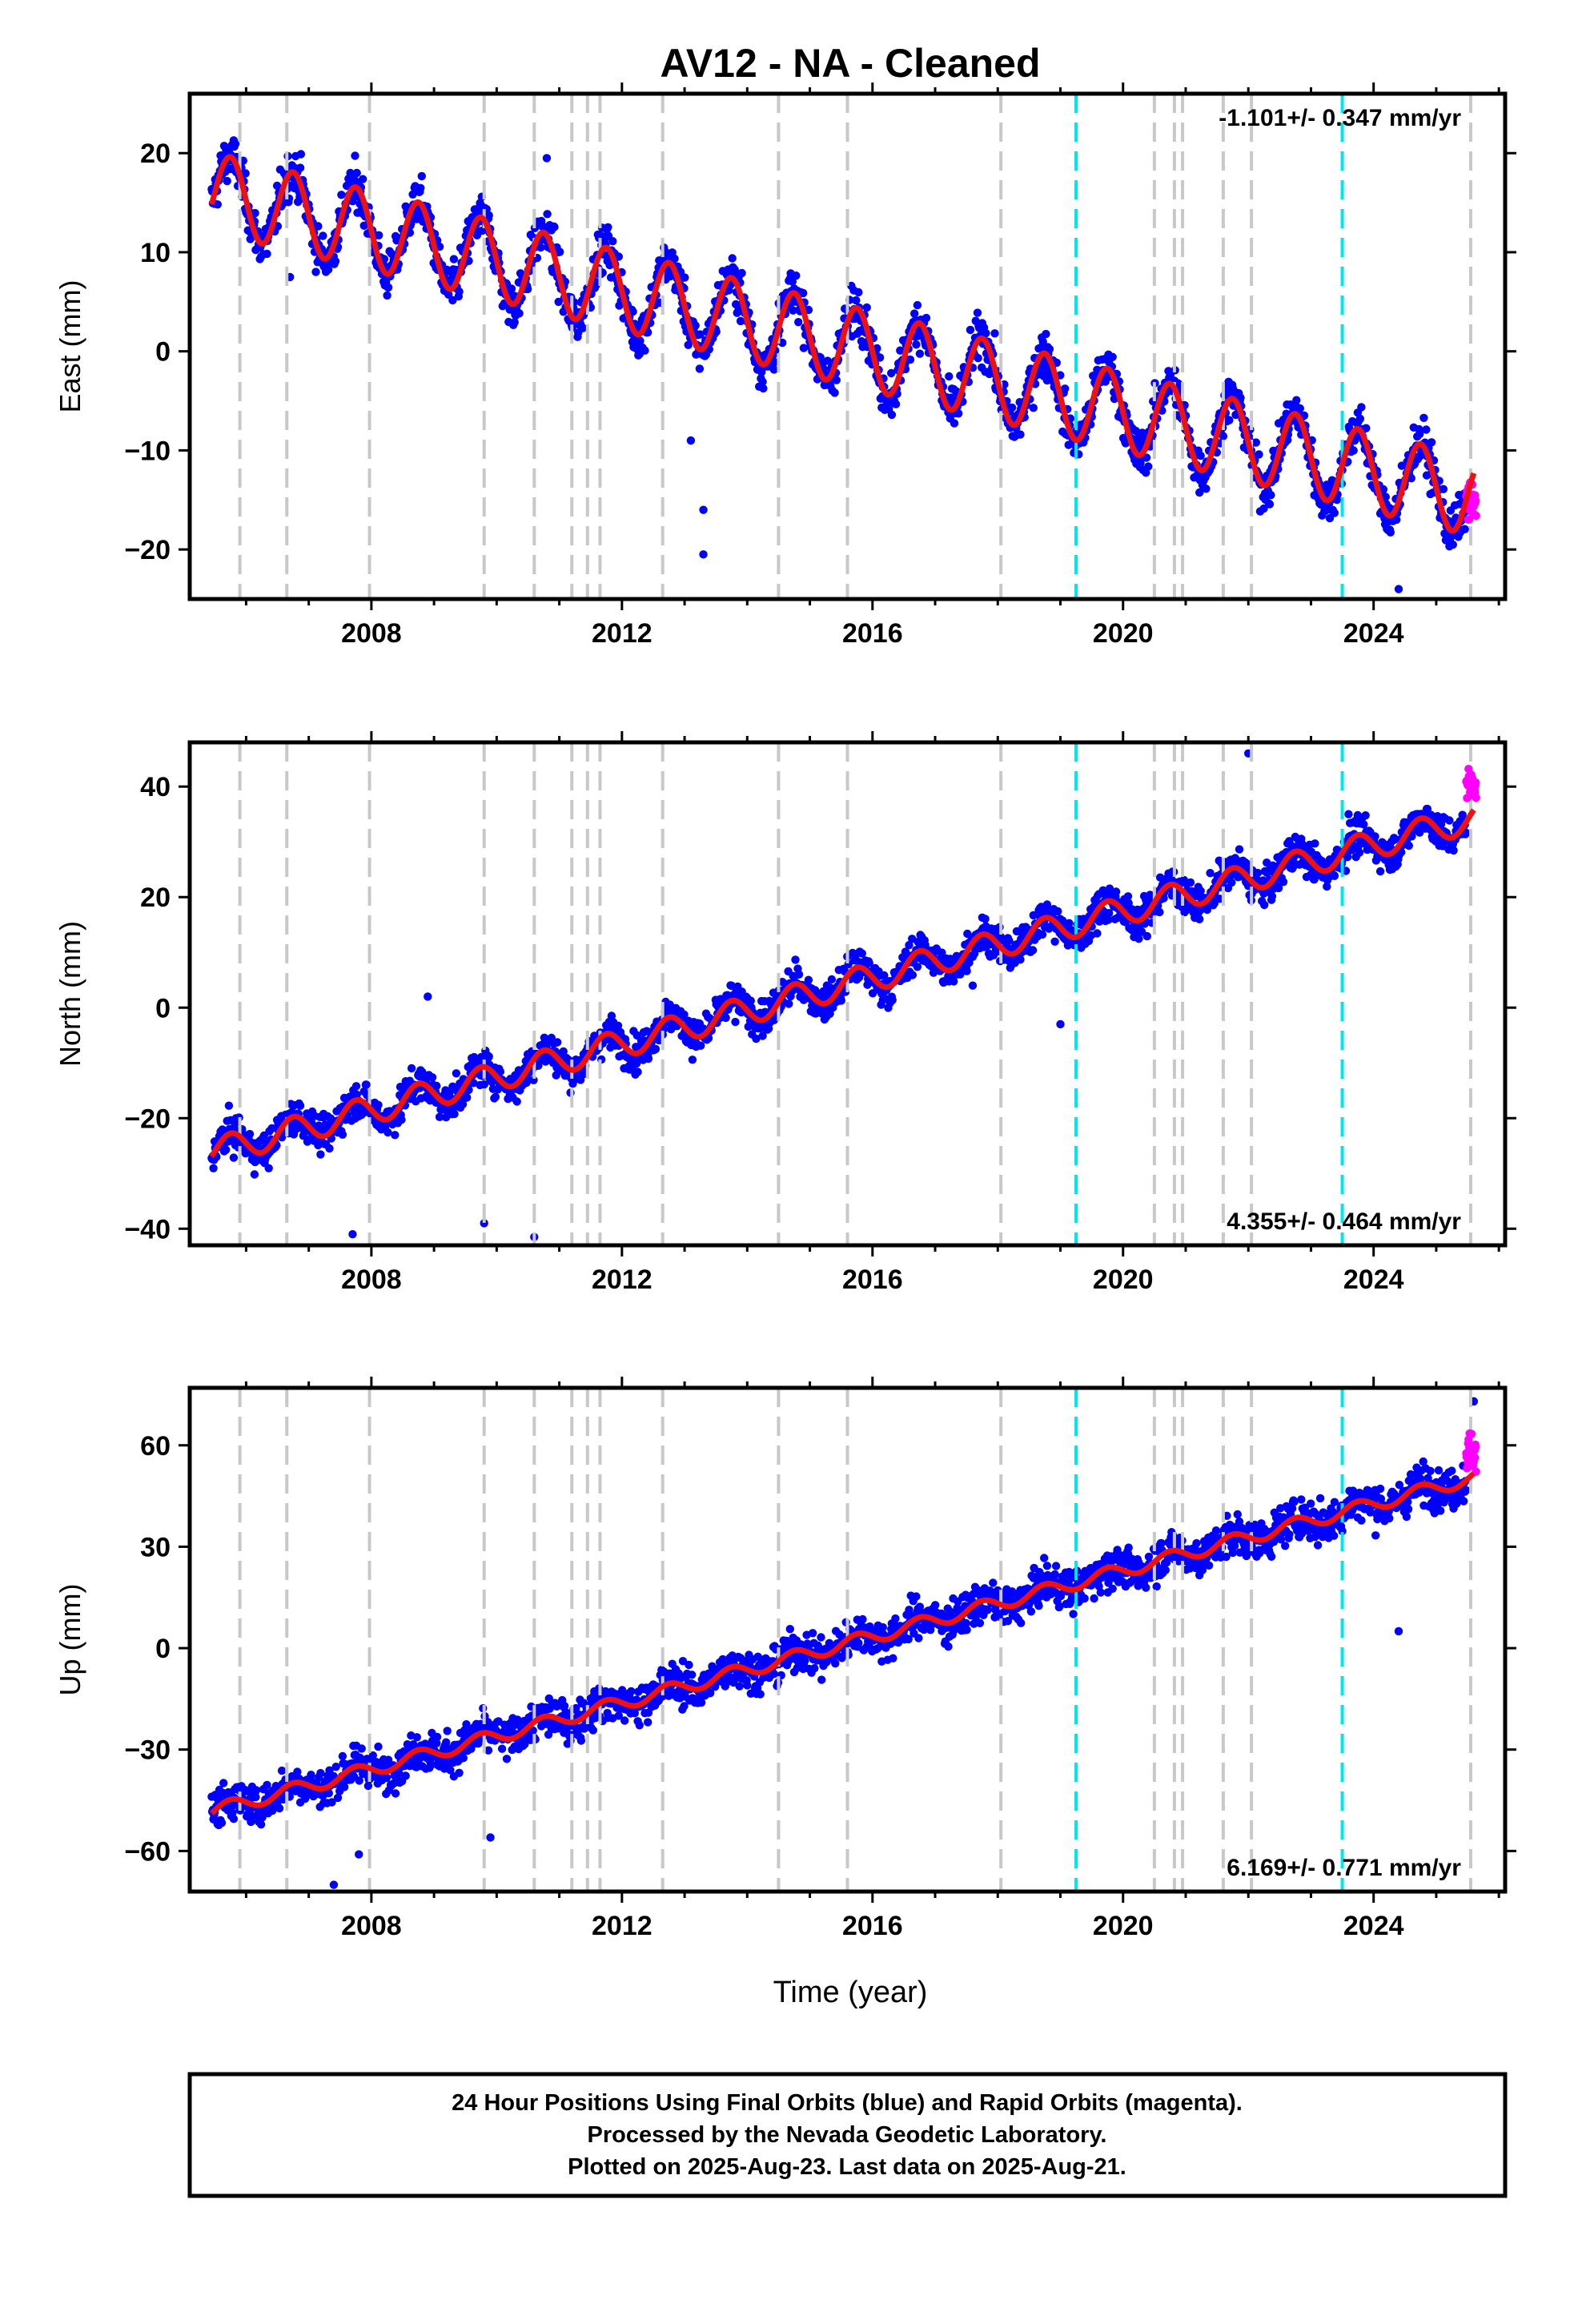  Describe the element at coordinates (371, 1280) in the screenshot. I see `x-tick-label: 2008` at that location.